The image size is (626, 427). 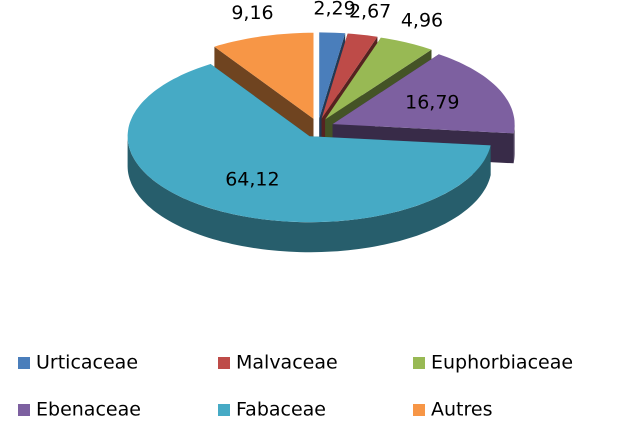 What do you see at coordinates (514, 144) in the screenshot?
I see `slice-side` at bounding box center [514, 144].